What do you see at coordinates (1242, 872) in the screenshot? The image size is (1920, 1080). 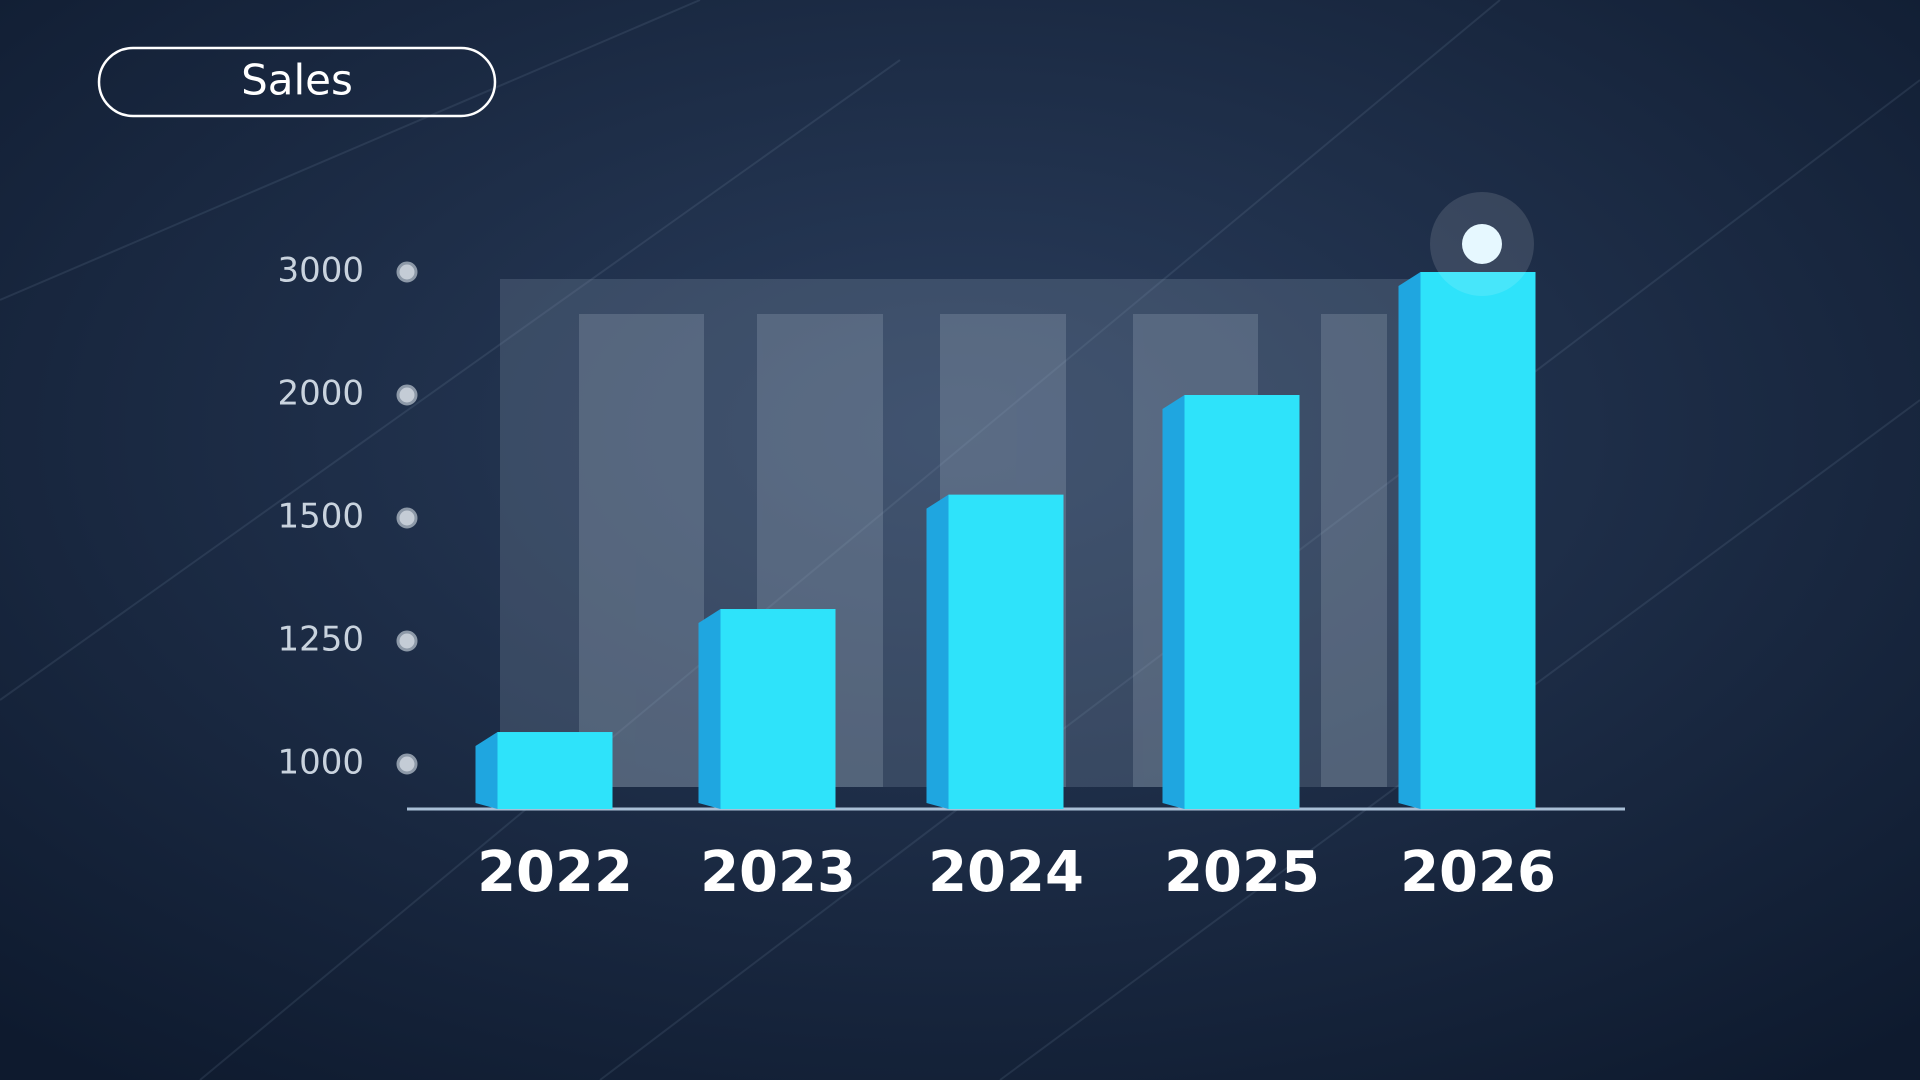 I see `x-tick-label: 2025` at bounding box center [1242, 872].